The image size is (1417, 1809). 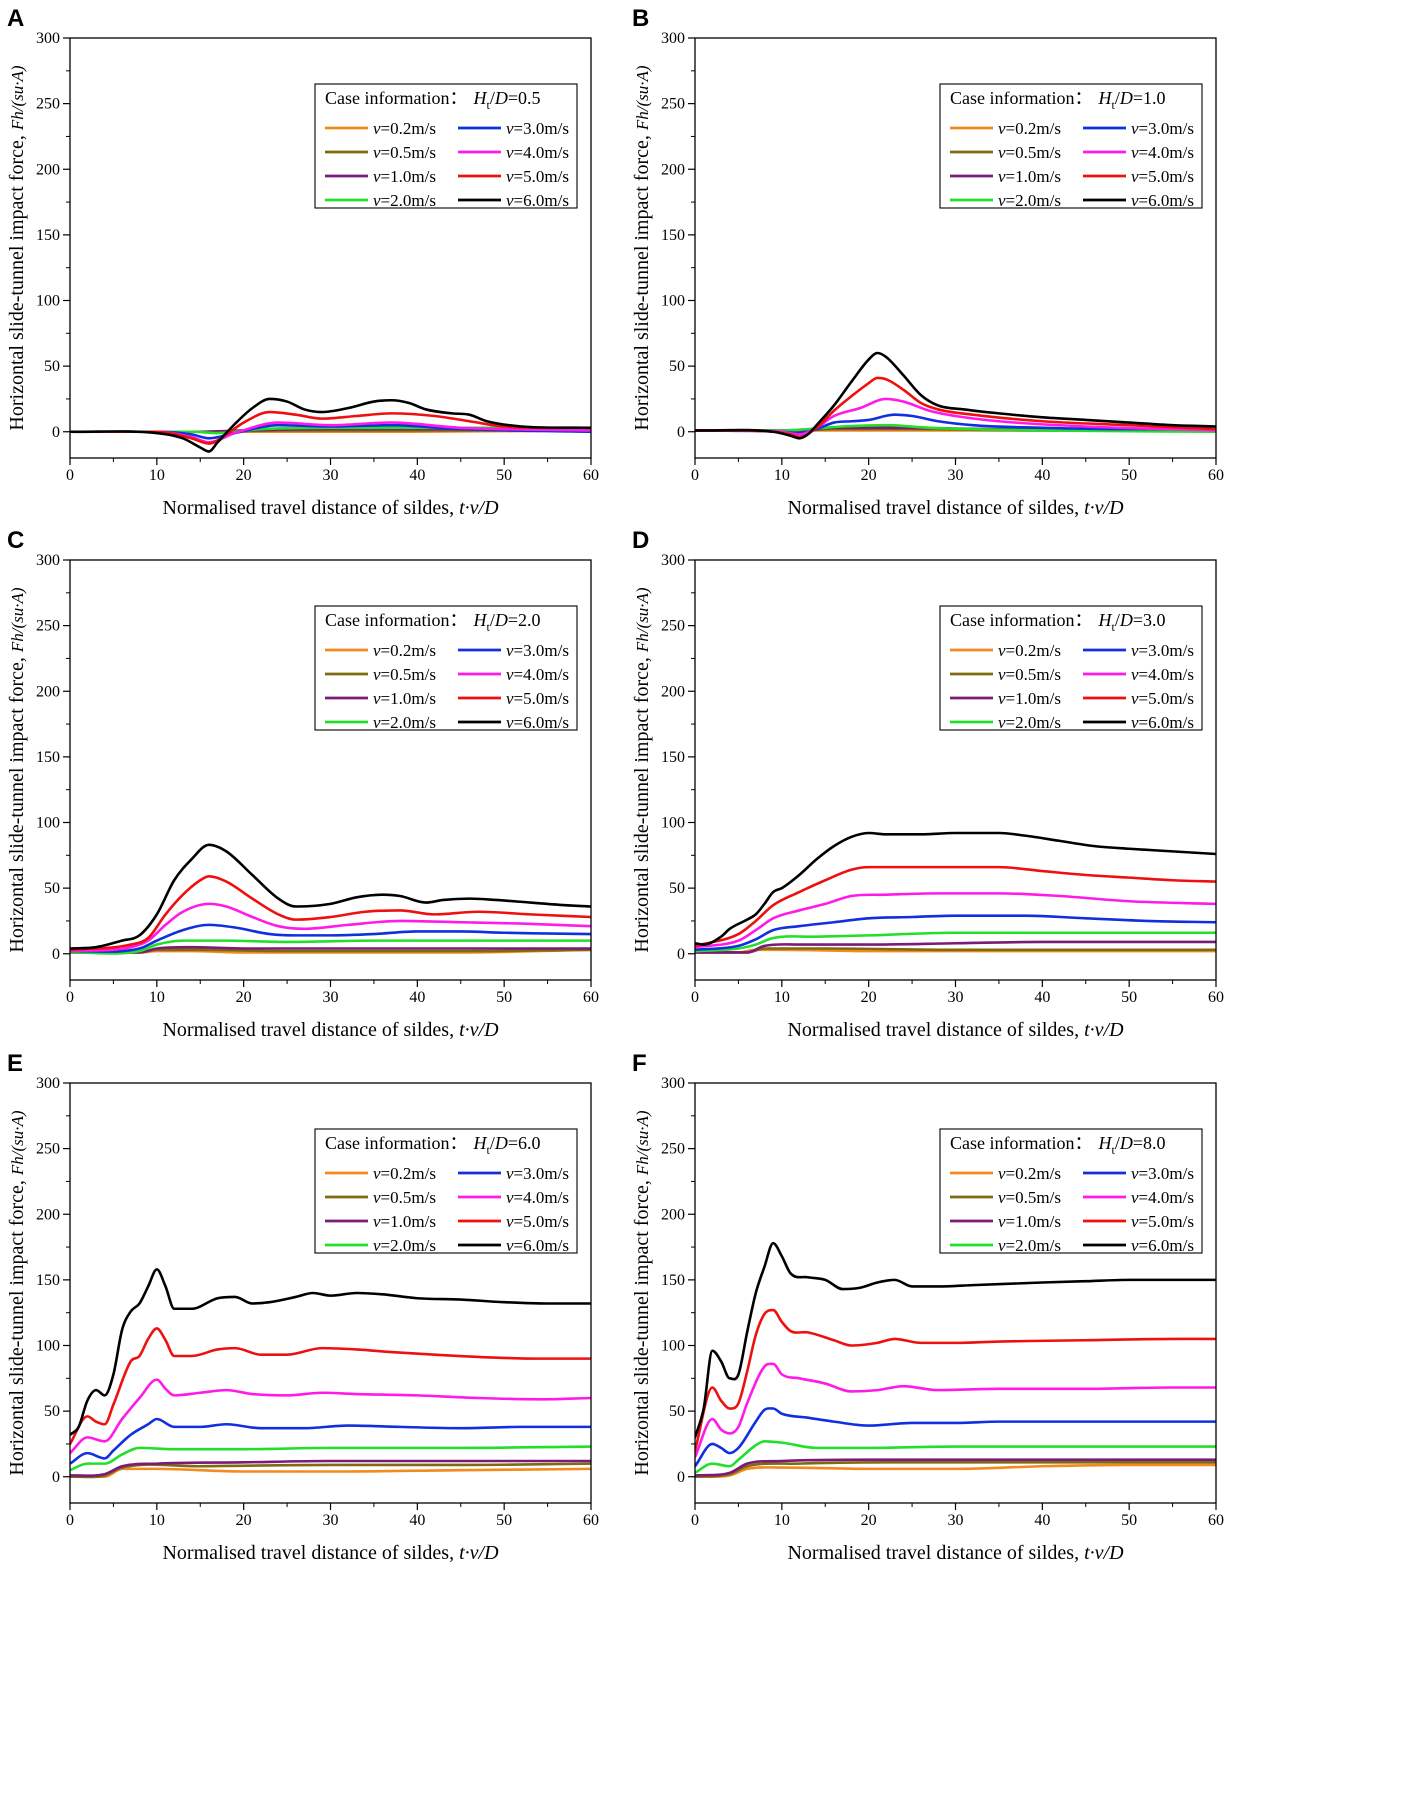 I want to click on y-tick-label: 200, so click(x=48, y=169).